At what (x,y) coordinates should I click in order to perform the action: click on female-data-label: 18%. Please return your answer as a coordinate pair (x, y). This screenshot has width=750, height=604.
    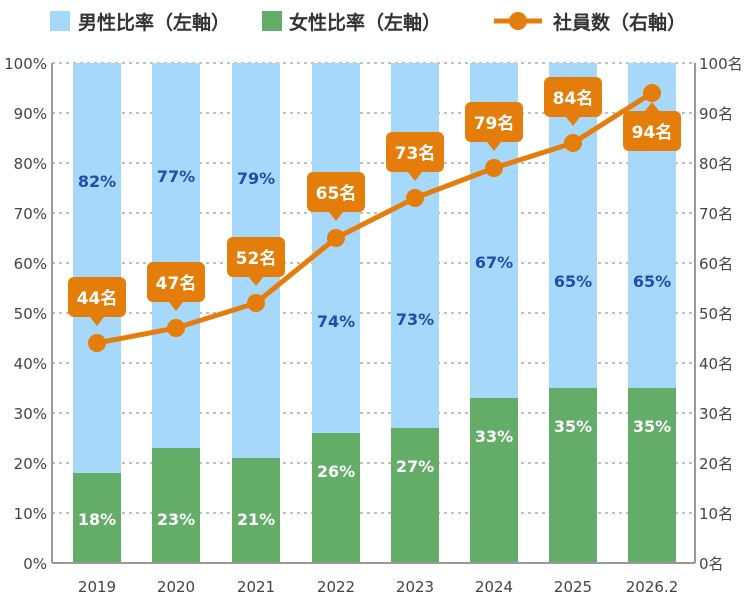
    Looking at the image, I should click on (97, 519).